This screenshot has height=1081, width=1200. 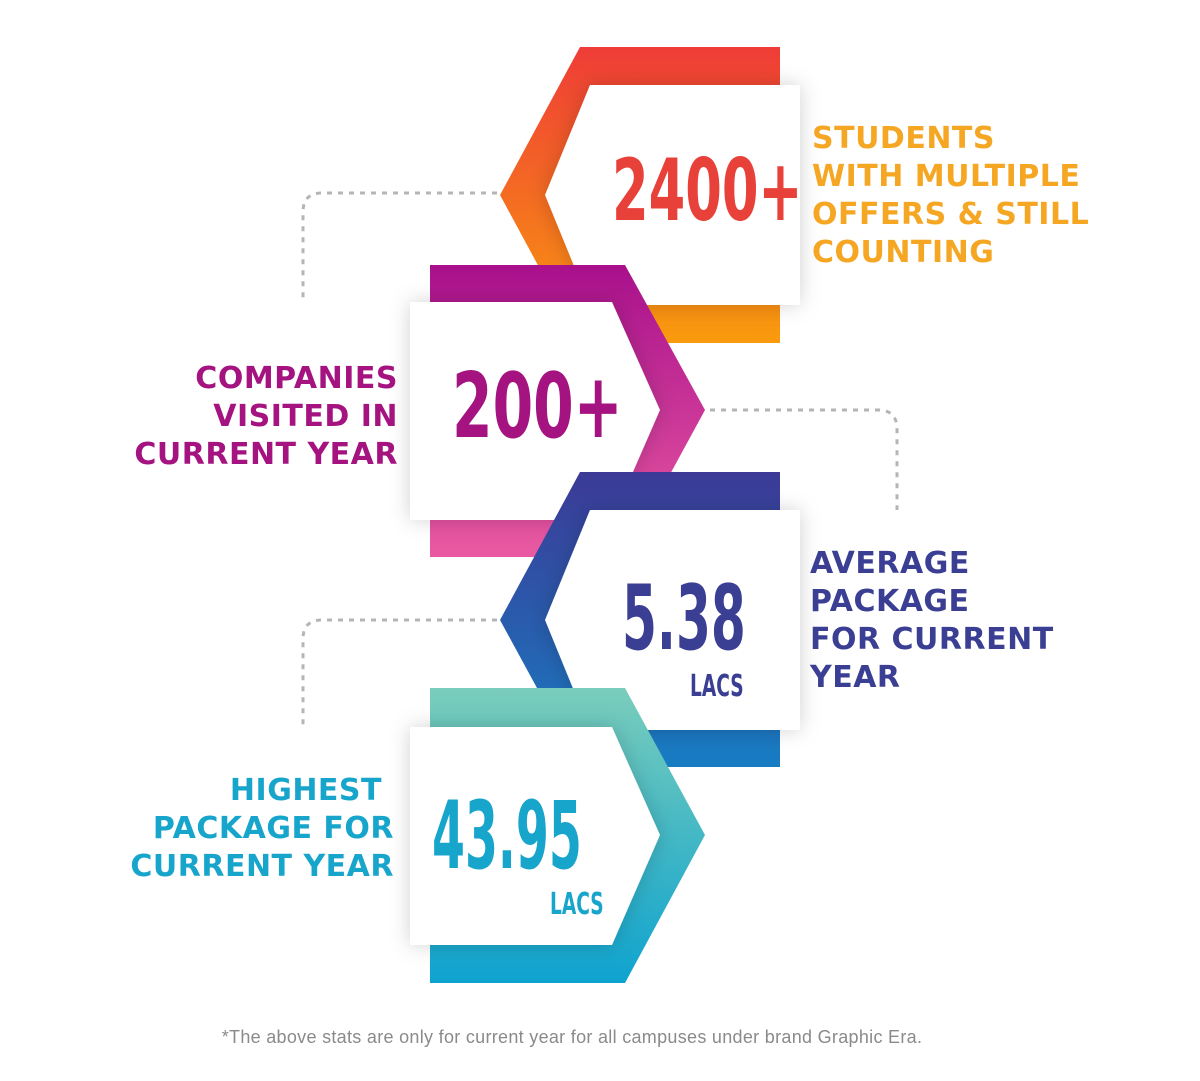 I want to click on stat-value-companies: 200+, so click(x=537, y=406).